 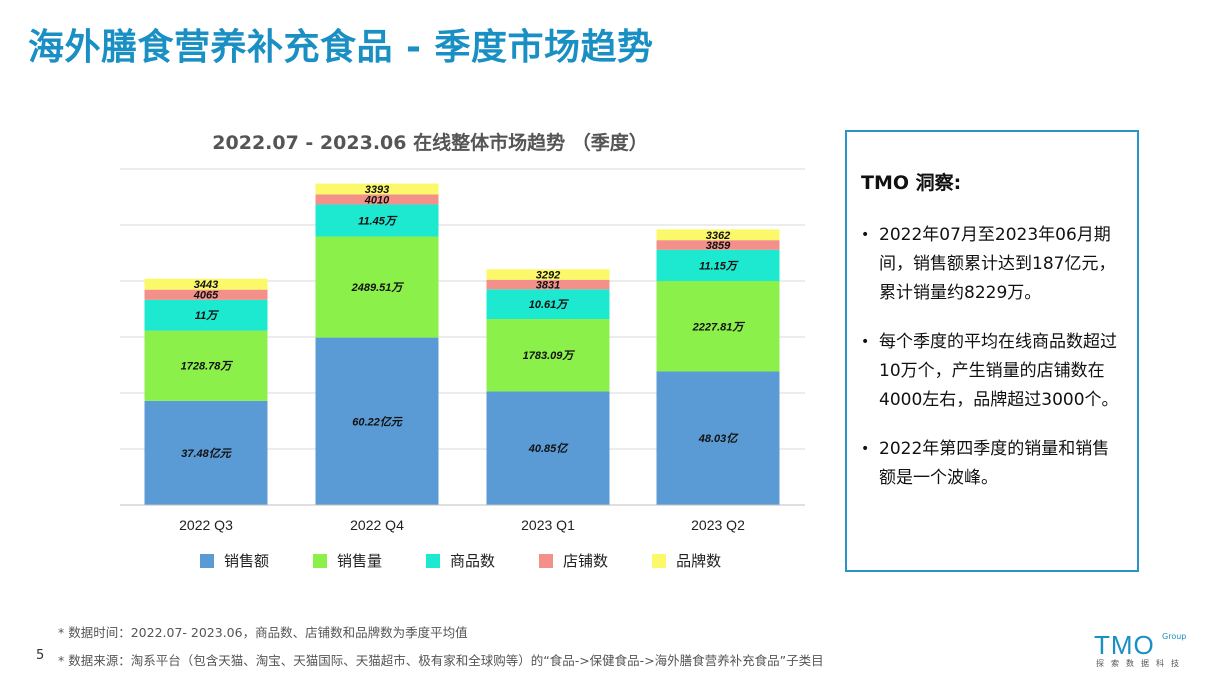 What do you see at coordinates (206, 525) in the screenshot?
I see `x-tick-label: 2022 Q3` at bounding box center [206, 525].